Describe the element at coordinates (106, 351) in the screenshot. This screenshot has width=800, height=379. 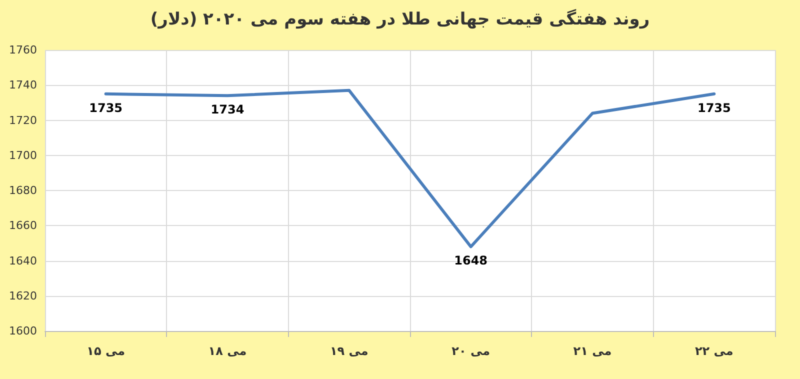
I see `x-tick-label: ۱۵ می` at that location.